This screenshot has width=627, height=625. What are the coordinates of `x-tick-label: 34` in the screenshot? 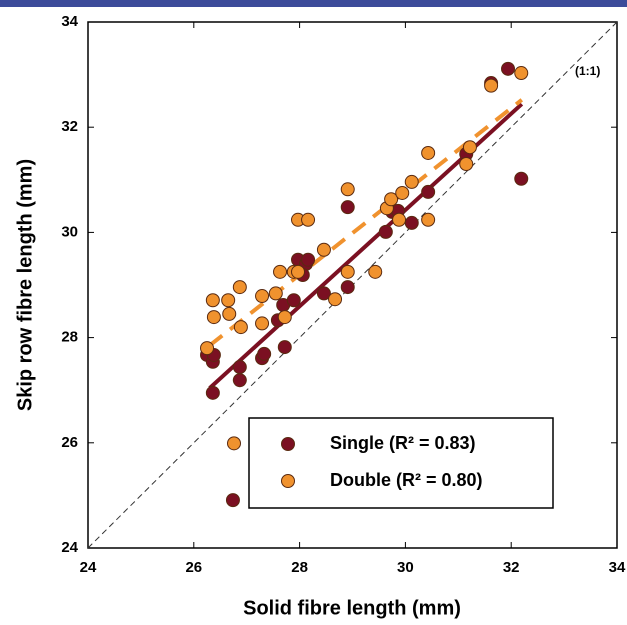 It's located at (617, 567).